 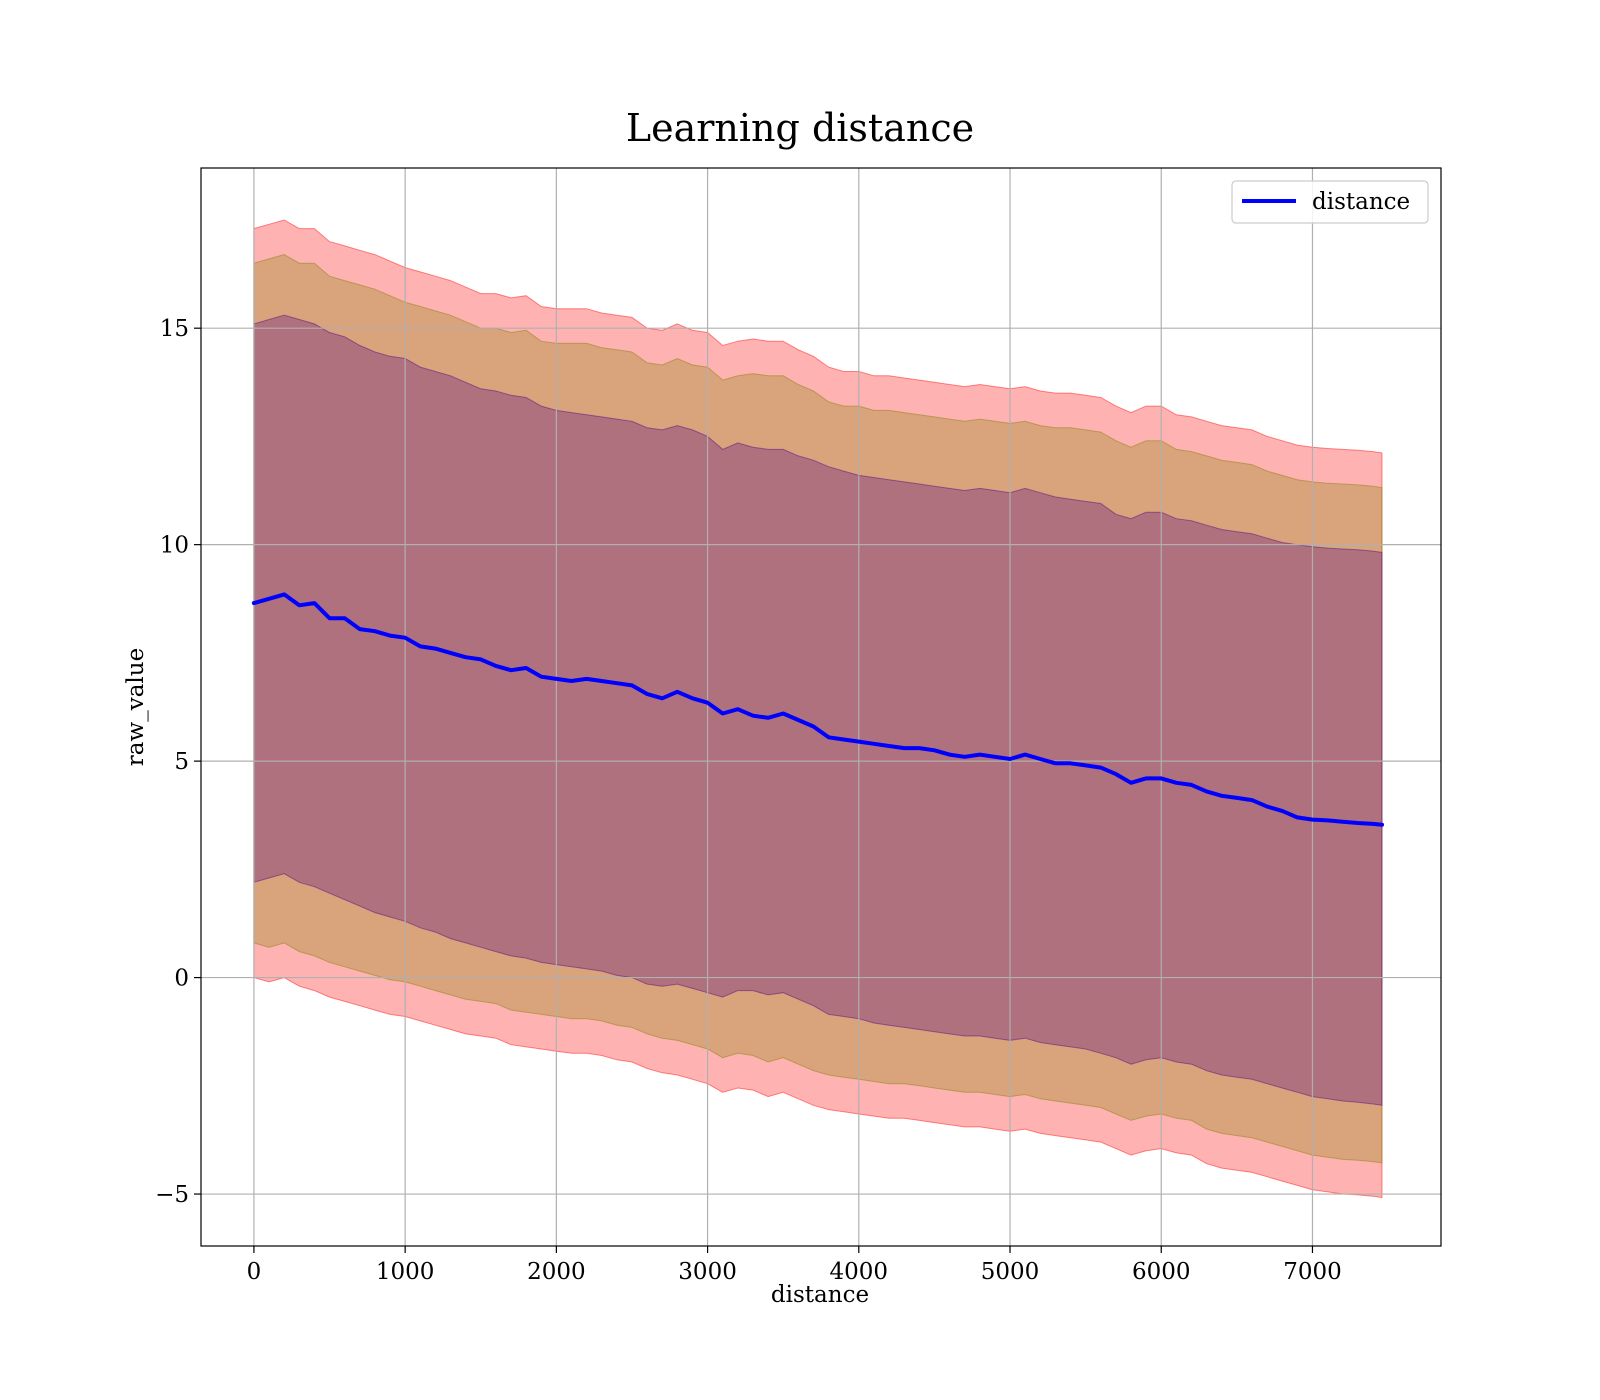 I want to click on x-tick-label: 4000, so click(x=859, y=1272).